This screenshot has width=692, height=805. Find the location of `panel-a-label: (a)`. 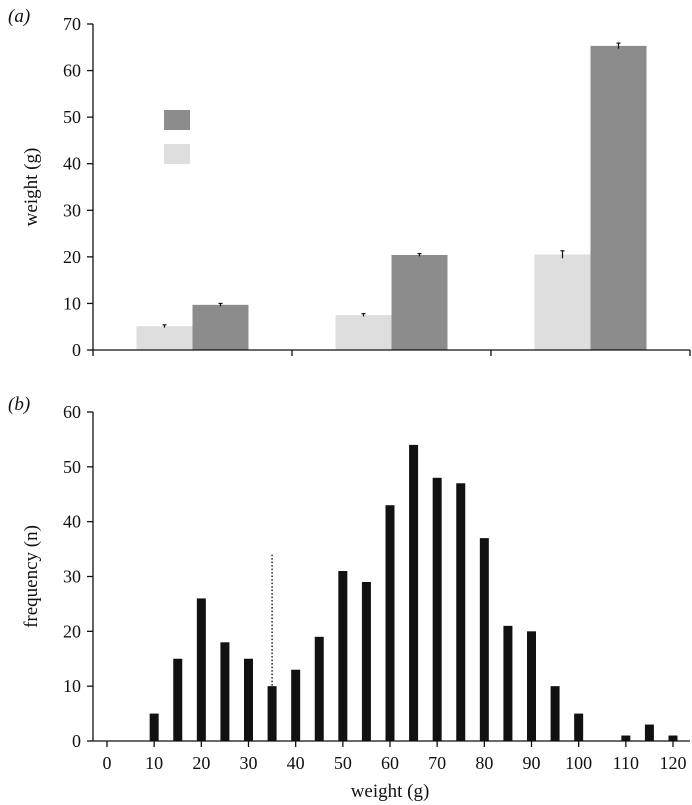

panel-a-label: (a) is located at coordinates (19, 16).